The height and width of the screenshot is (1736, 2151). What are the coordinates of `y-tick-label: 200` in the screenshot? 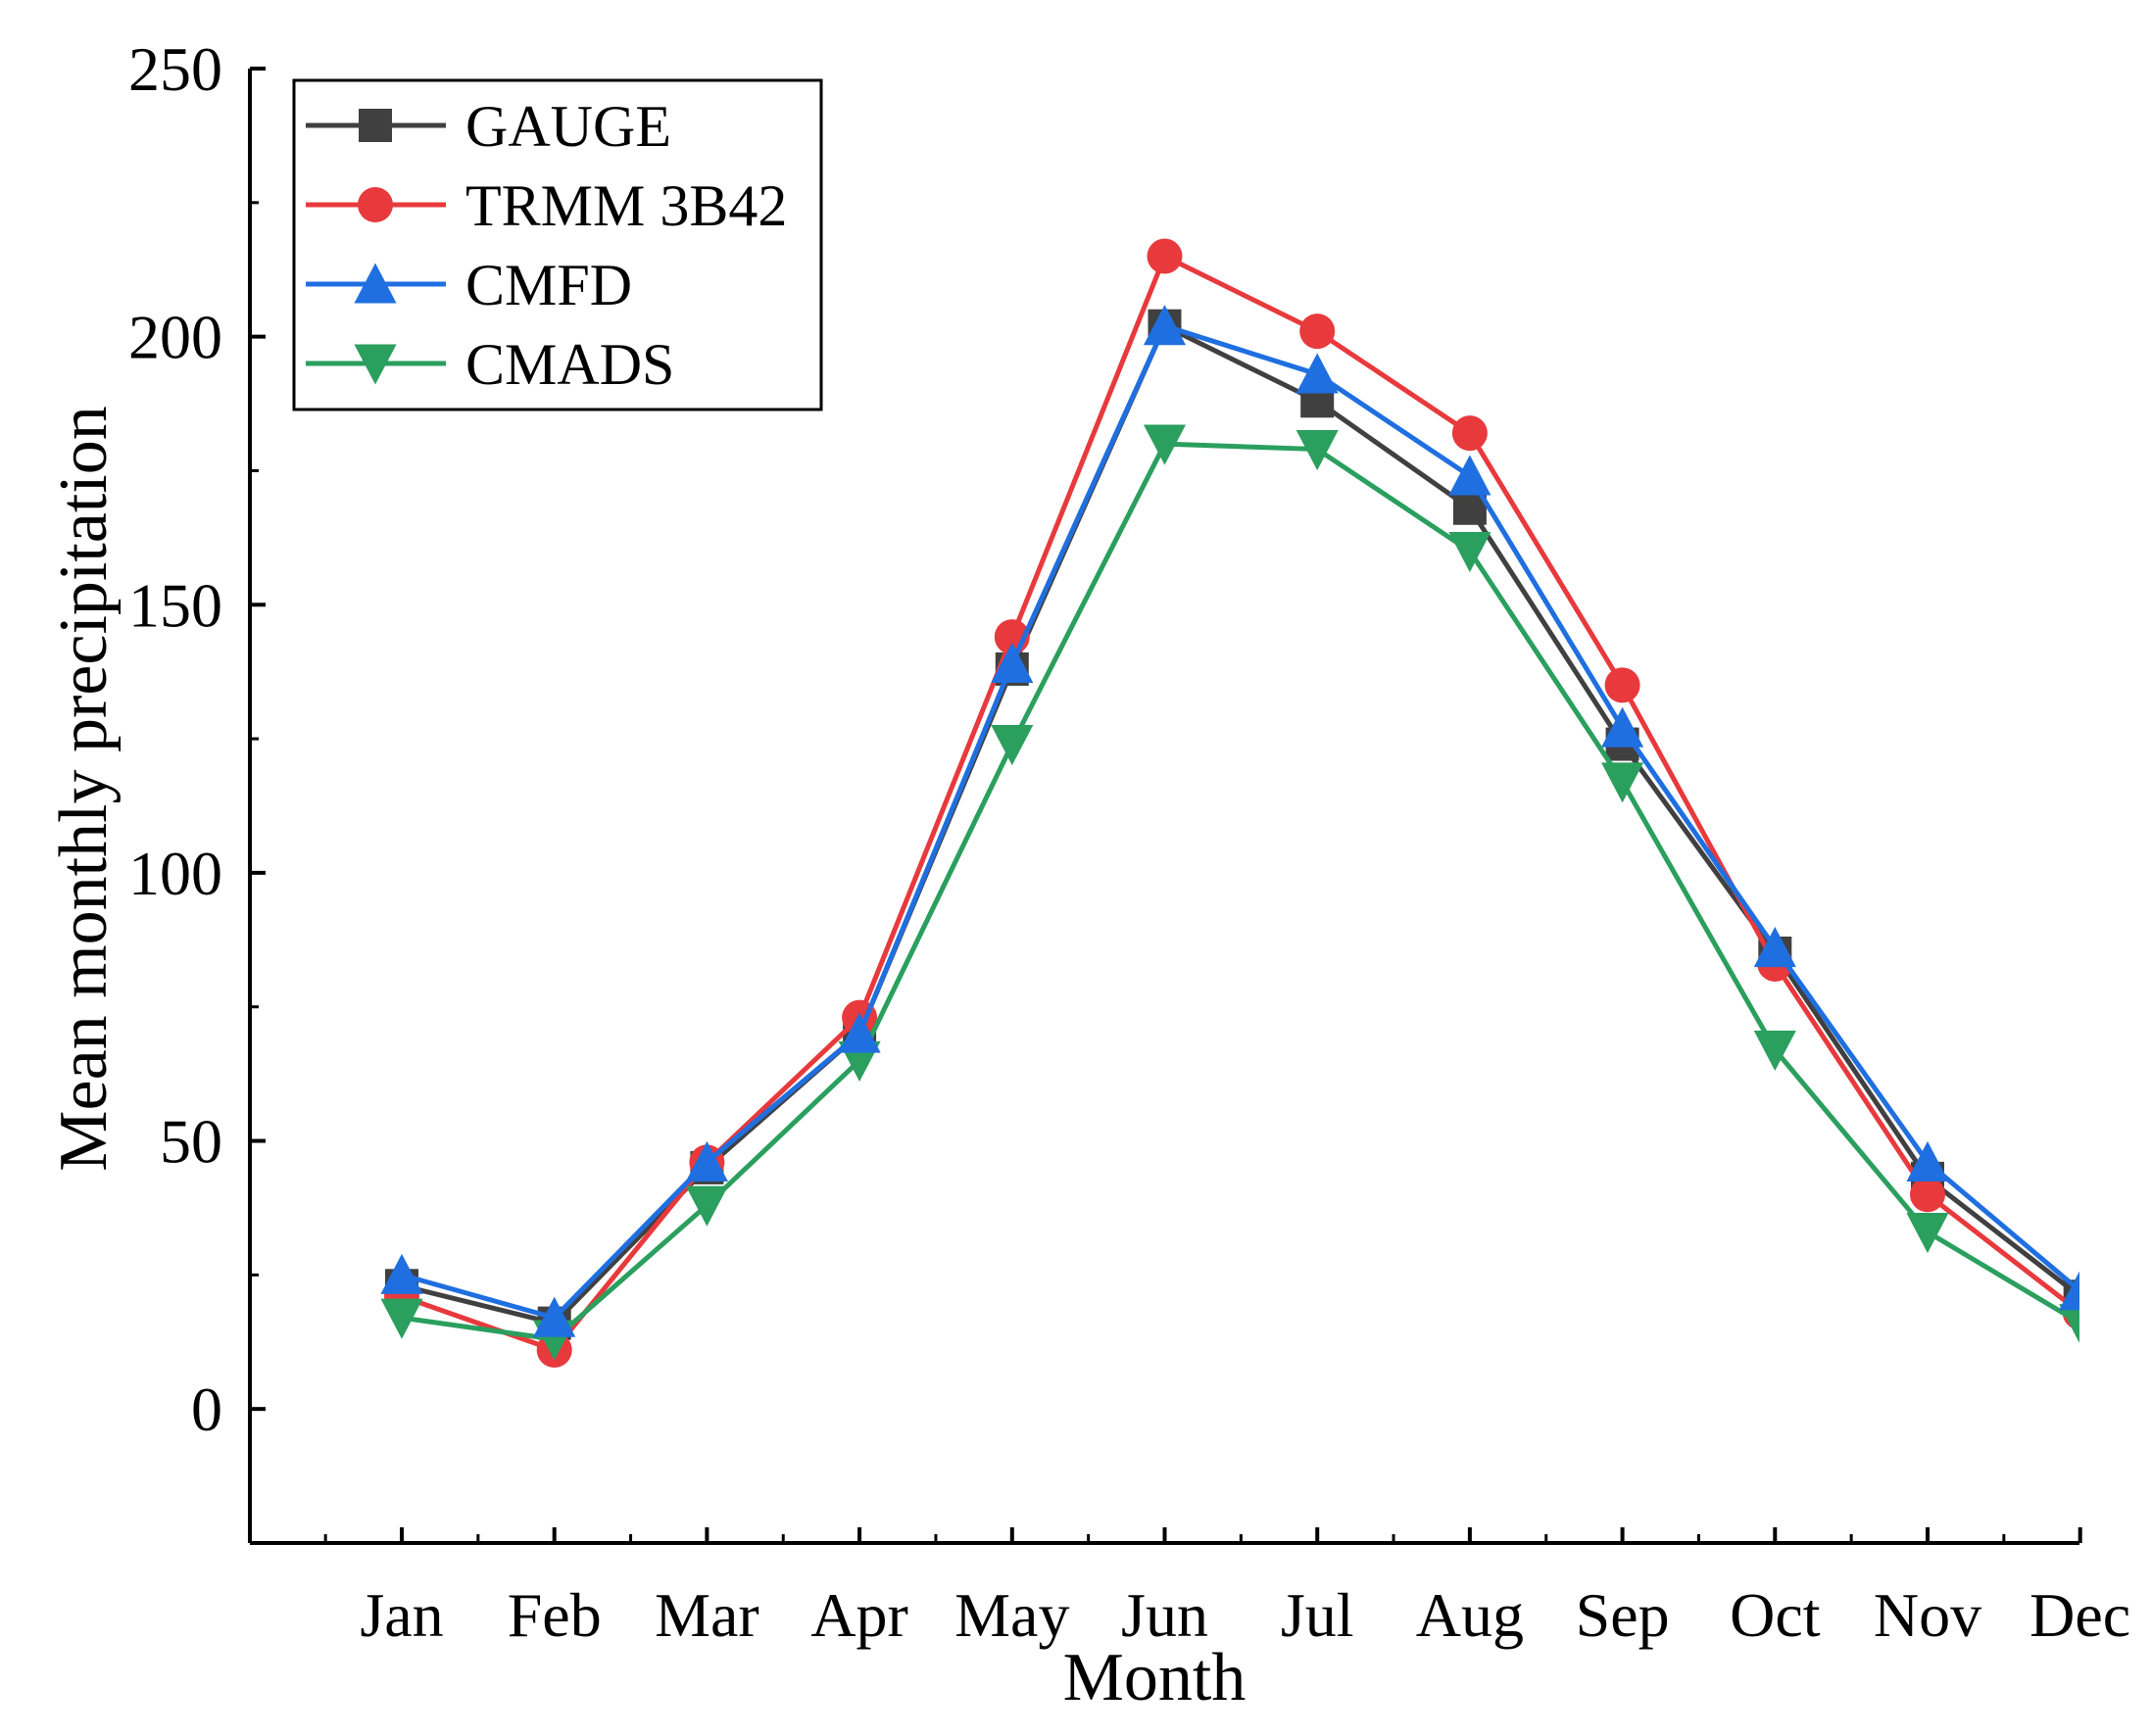 It's located at (175, 338).